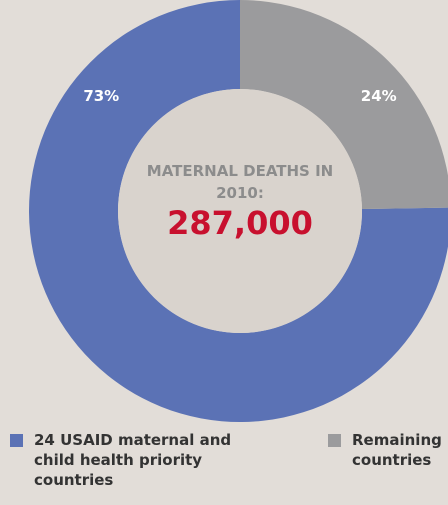  I want to click on legend-item: Remaining countries, so click(388, 450).